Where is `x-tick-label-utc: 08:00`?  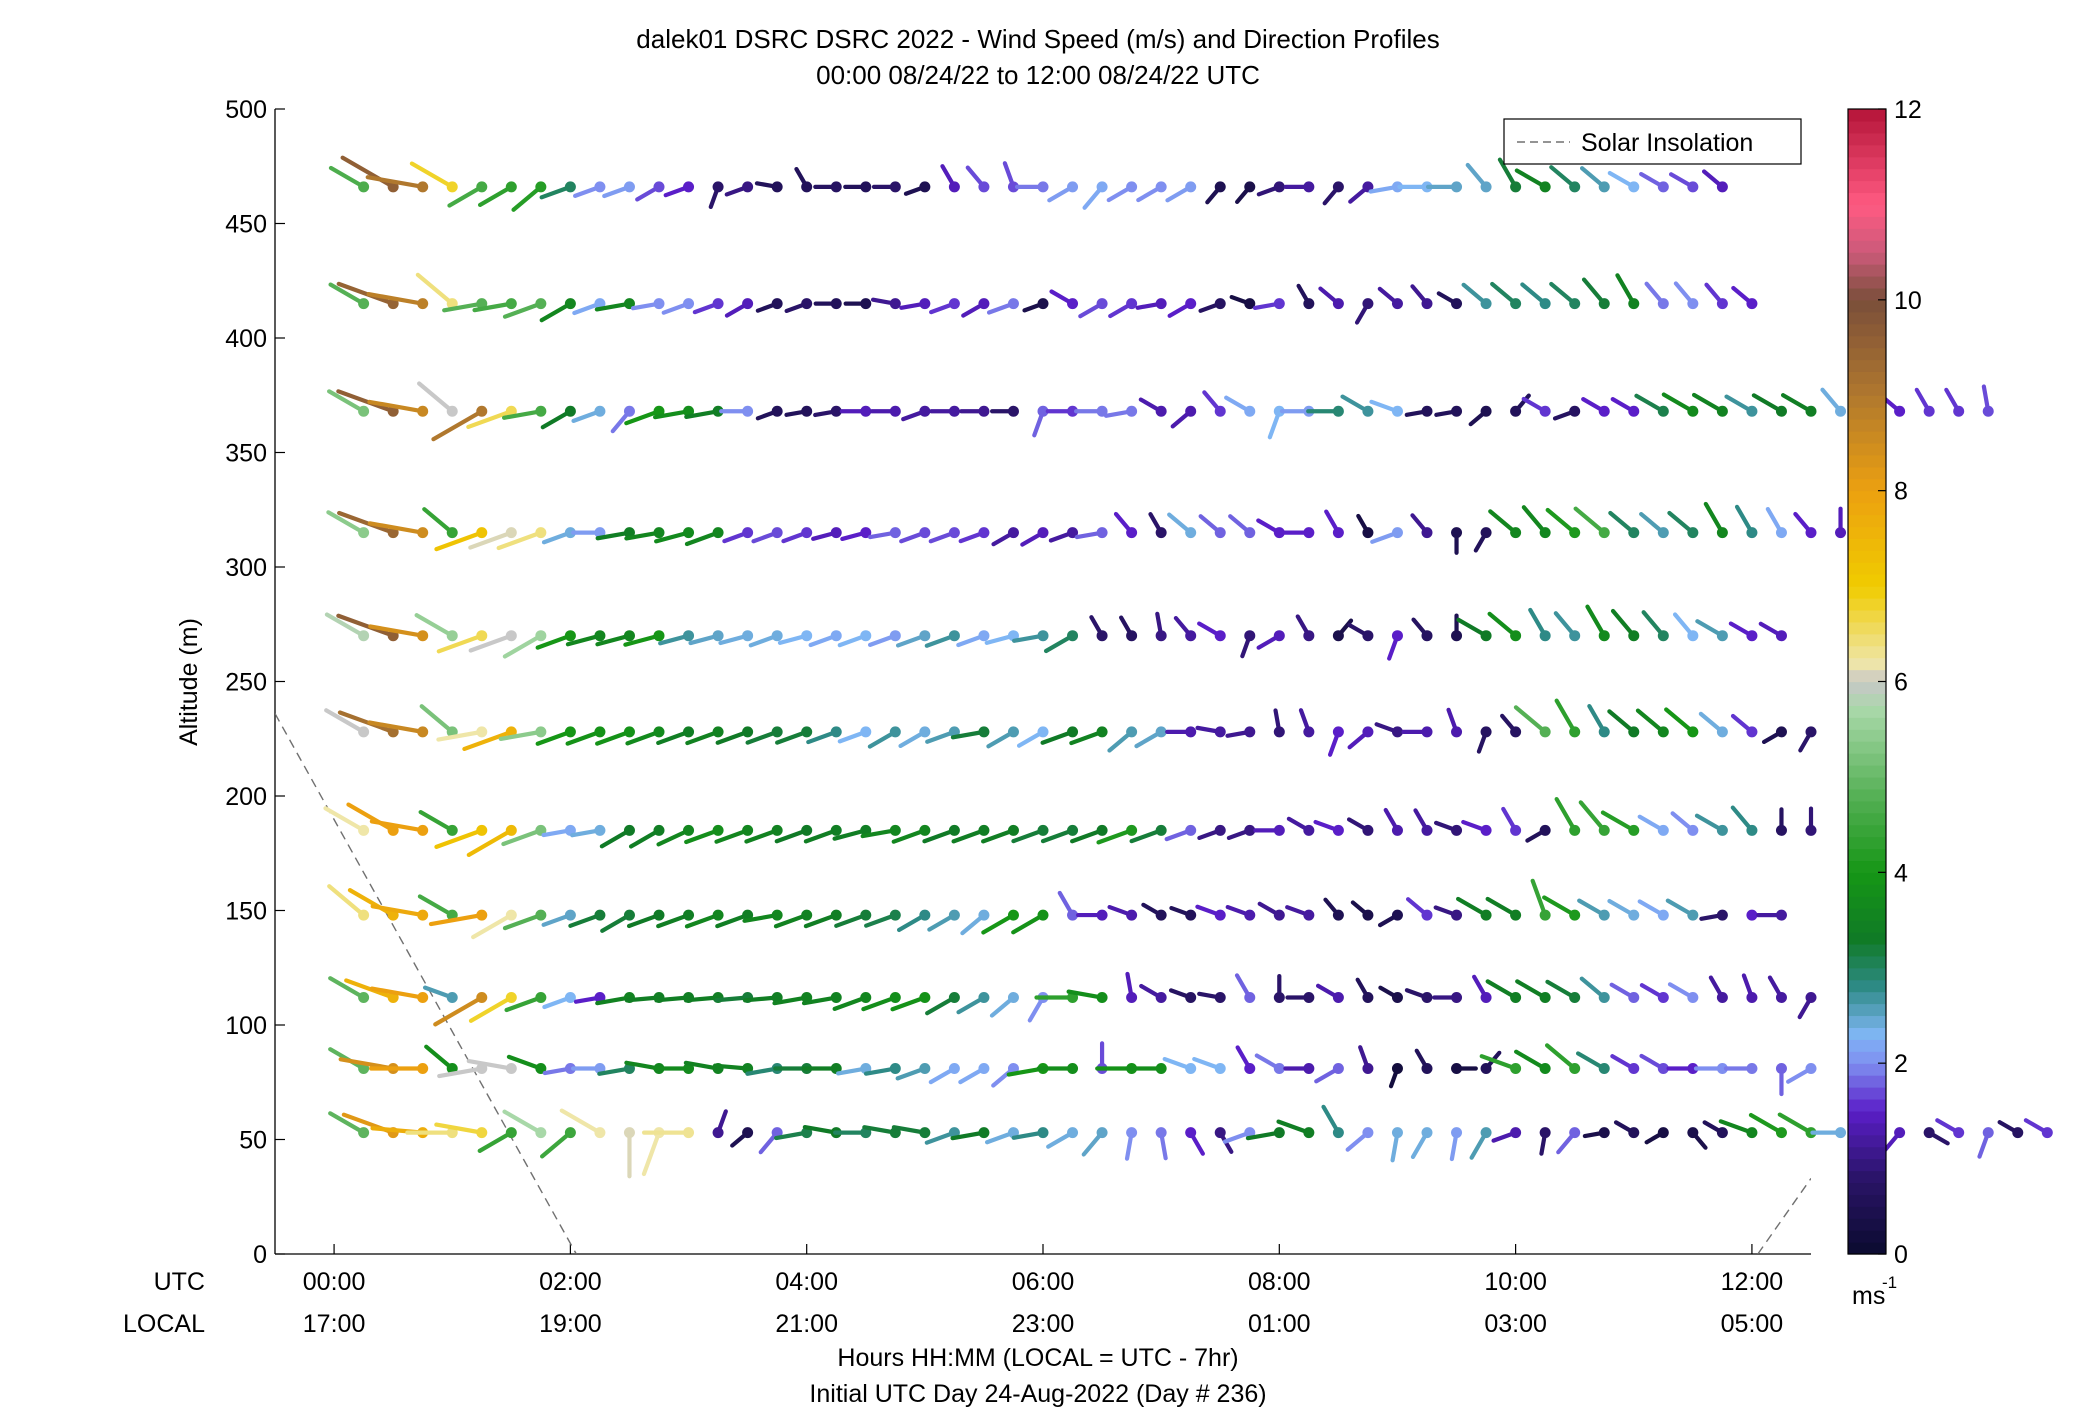
x-tick-label-utc: 08:00 is located at coordinates (1279, 1282).